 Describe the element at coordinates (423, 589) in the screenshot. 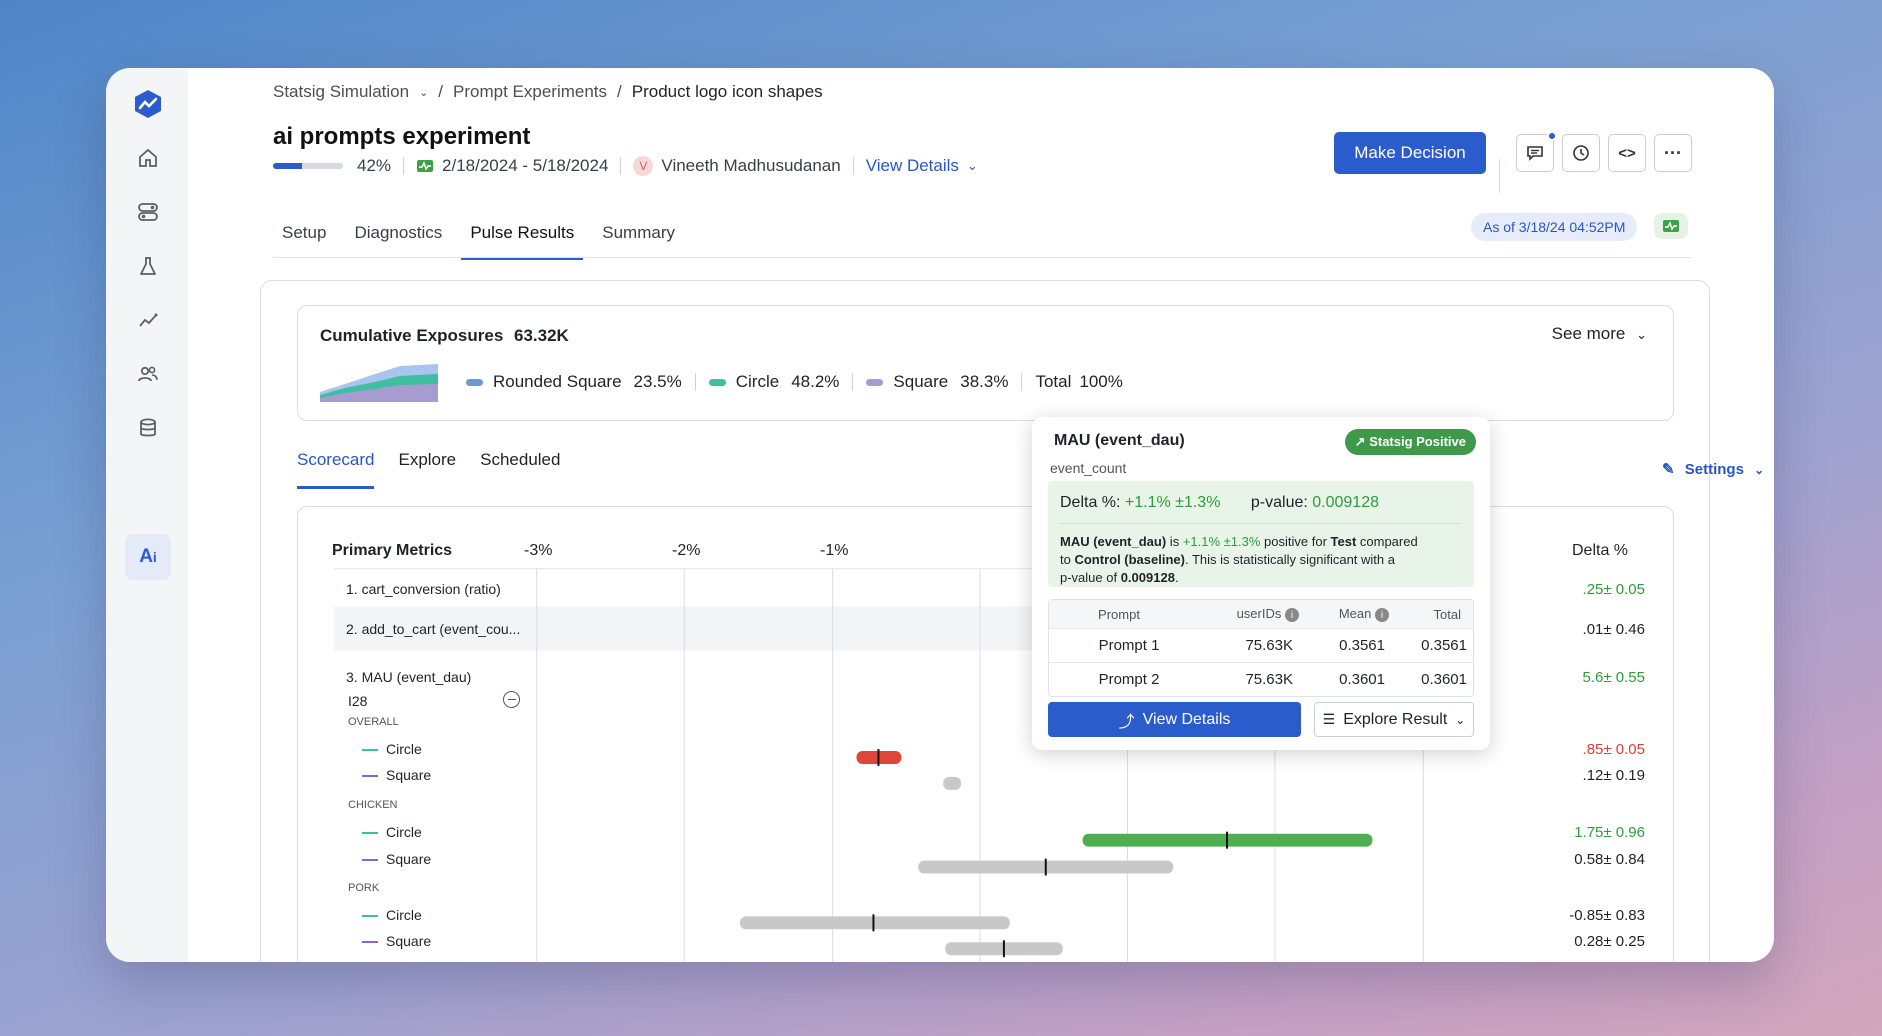

I see `metric-row: 1. cart_conversion (ratio)` at that location.